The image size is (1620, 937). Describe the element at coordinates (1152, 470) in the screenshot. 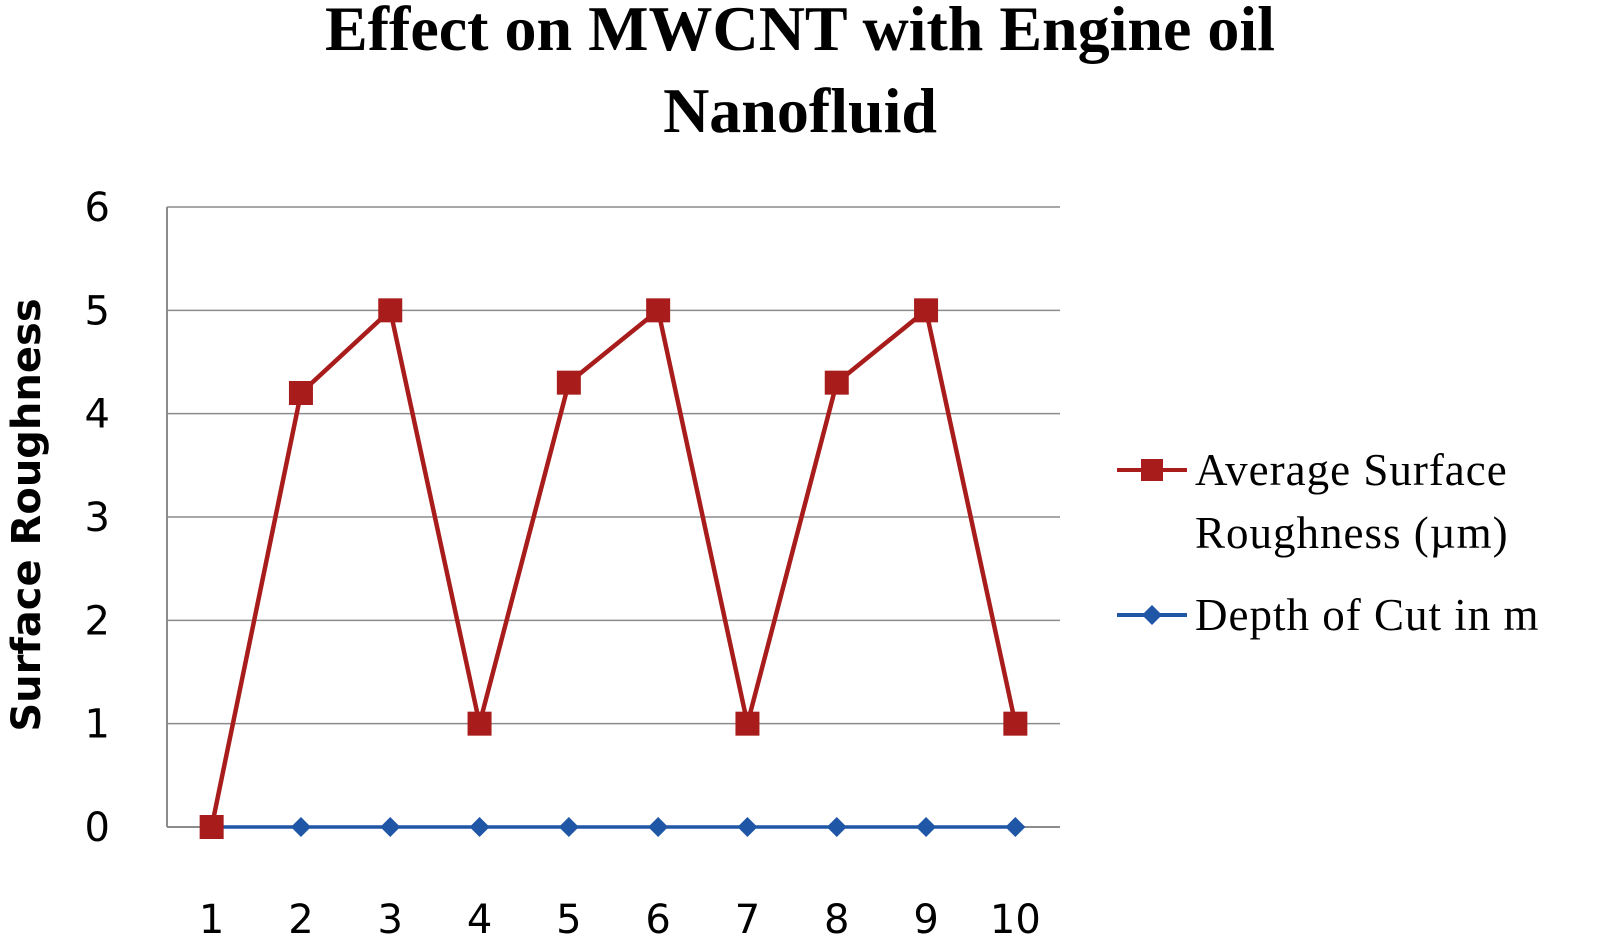

I see `legend-marker-square` at that location.